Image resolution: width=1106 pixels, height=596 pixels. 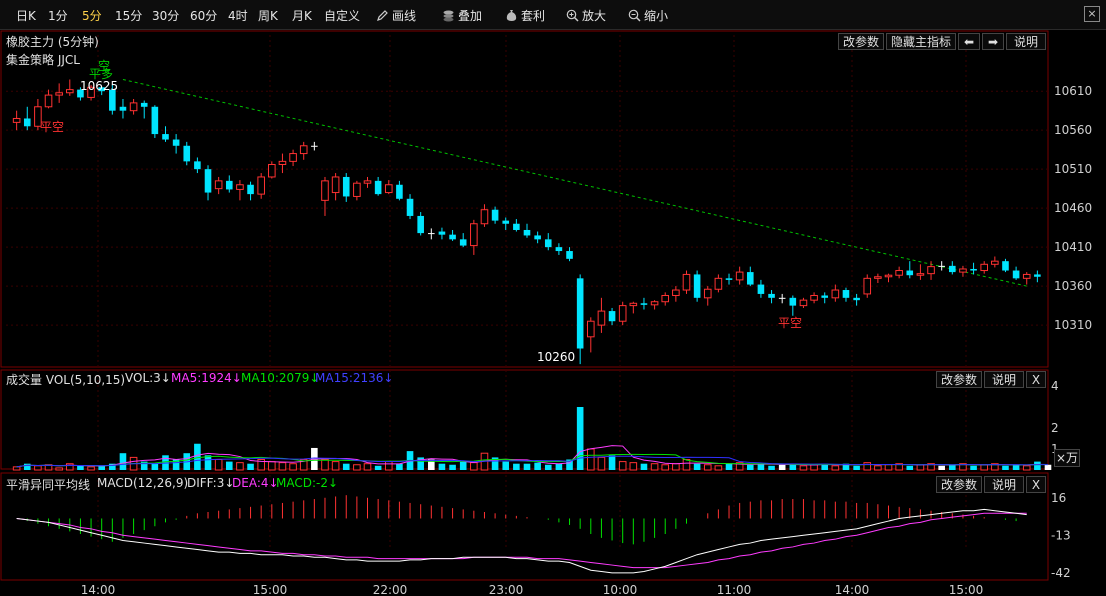 I want to click on tab-1: 1分, so click(x=58, y=16).